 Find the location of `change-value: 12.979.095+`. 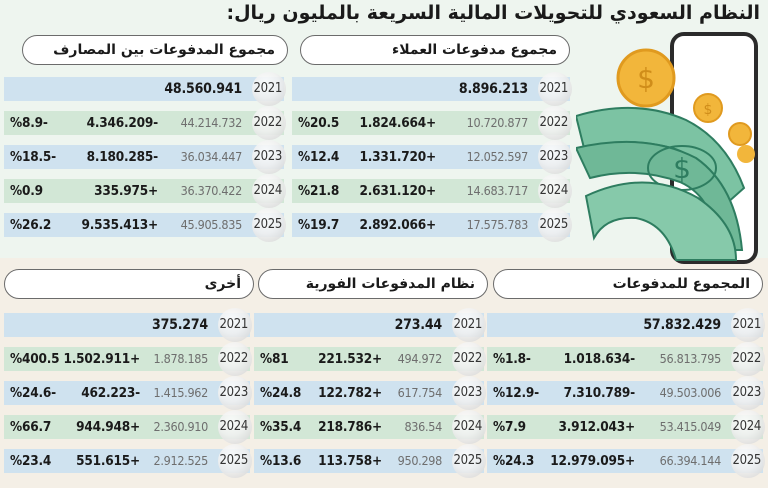

change-value: 12.979.095+ is located at coordinates (592, 461).